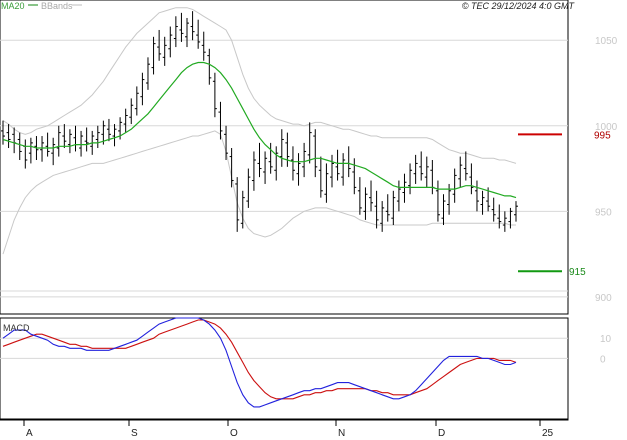 The image size is (627, 440). Describe the element at coordinates (441, 433) in the screenshot. I see `x-tick-label: D` at that location.